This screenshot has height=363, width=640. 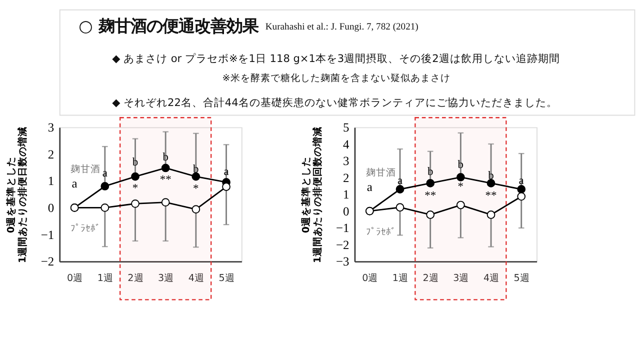 I want to click on text: Kurahashi et al.: J. Fungi. 7, 782 (2021), so click(x=341, y=26).